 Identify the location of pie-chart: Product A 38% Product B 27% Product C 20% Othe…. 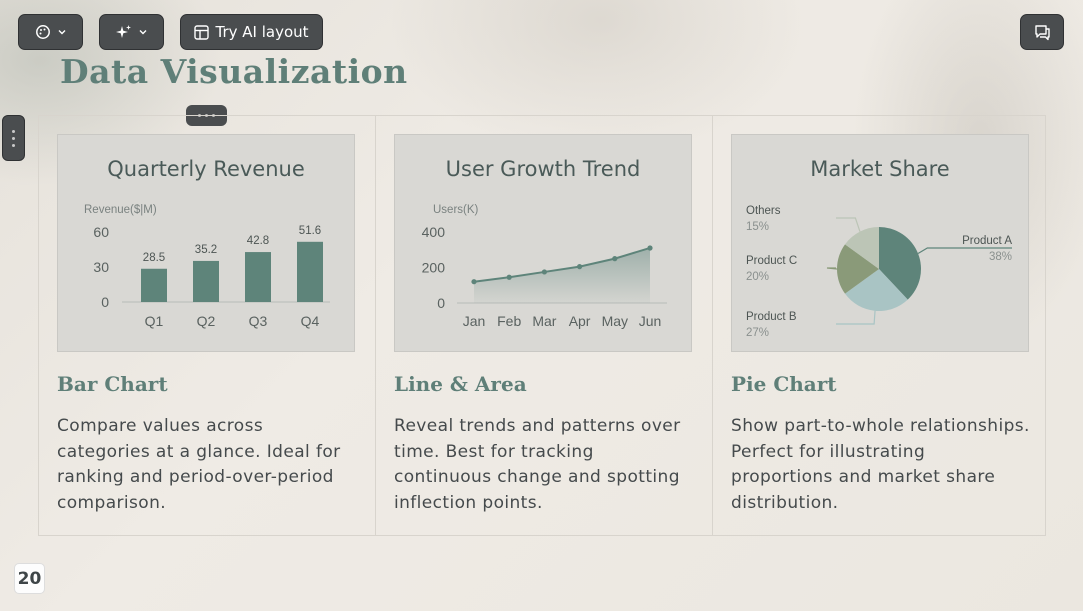
(879, 272).